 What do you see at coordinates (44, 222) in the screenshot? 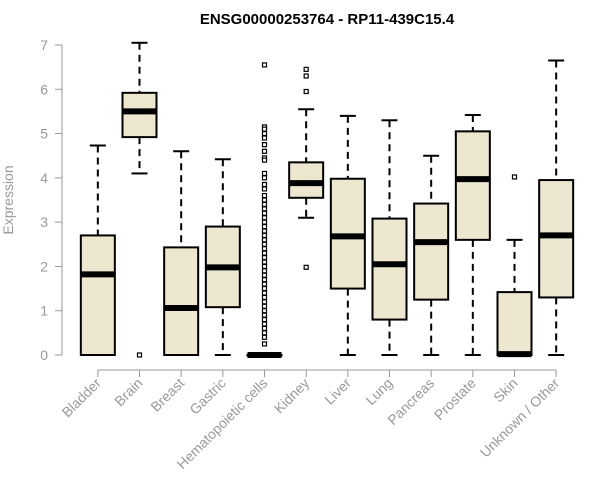
I see `y-tick-label: 3` at bounding box center [44, 222].